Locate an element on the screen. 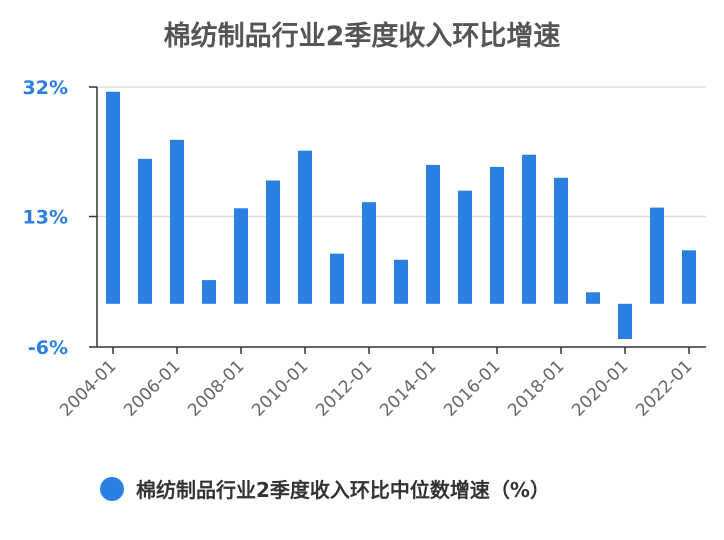  x-tick-label: 2022-01 is located at coordinates (664, 388).